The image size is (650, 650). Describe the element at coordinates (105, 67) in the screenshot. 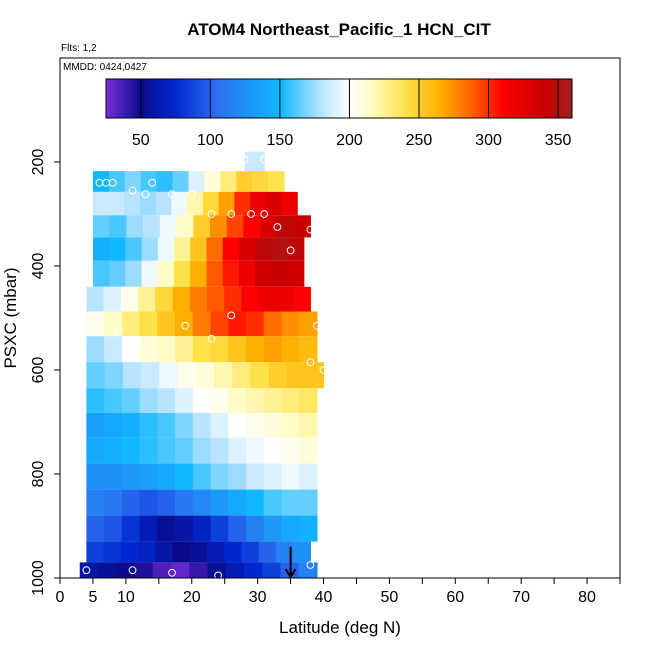

I see `date-label: MMDD: 0424,0427` at that location.